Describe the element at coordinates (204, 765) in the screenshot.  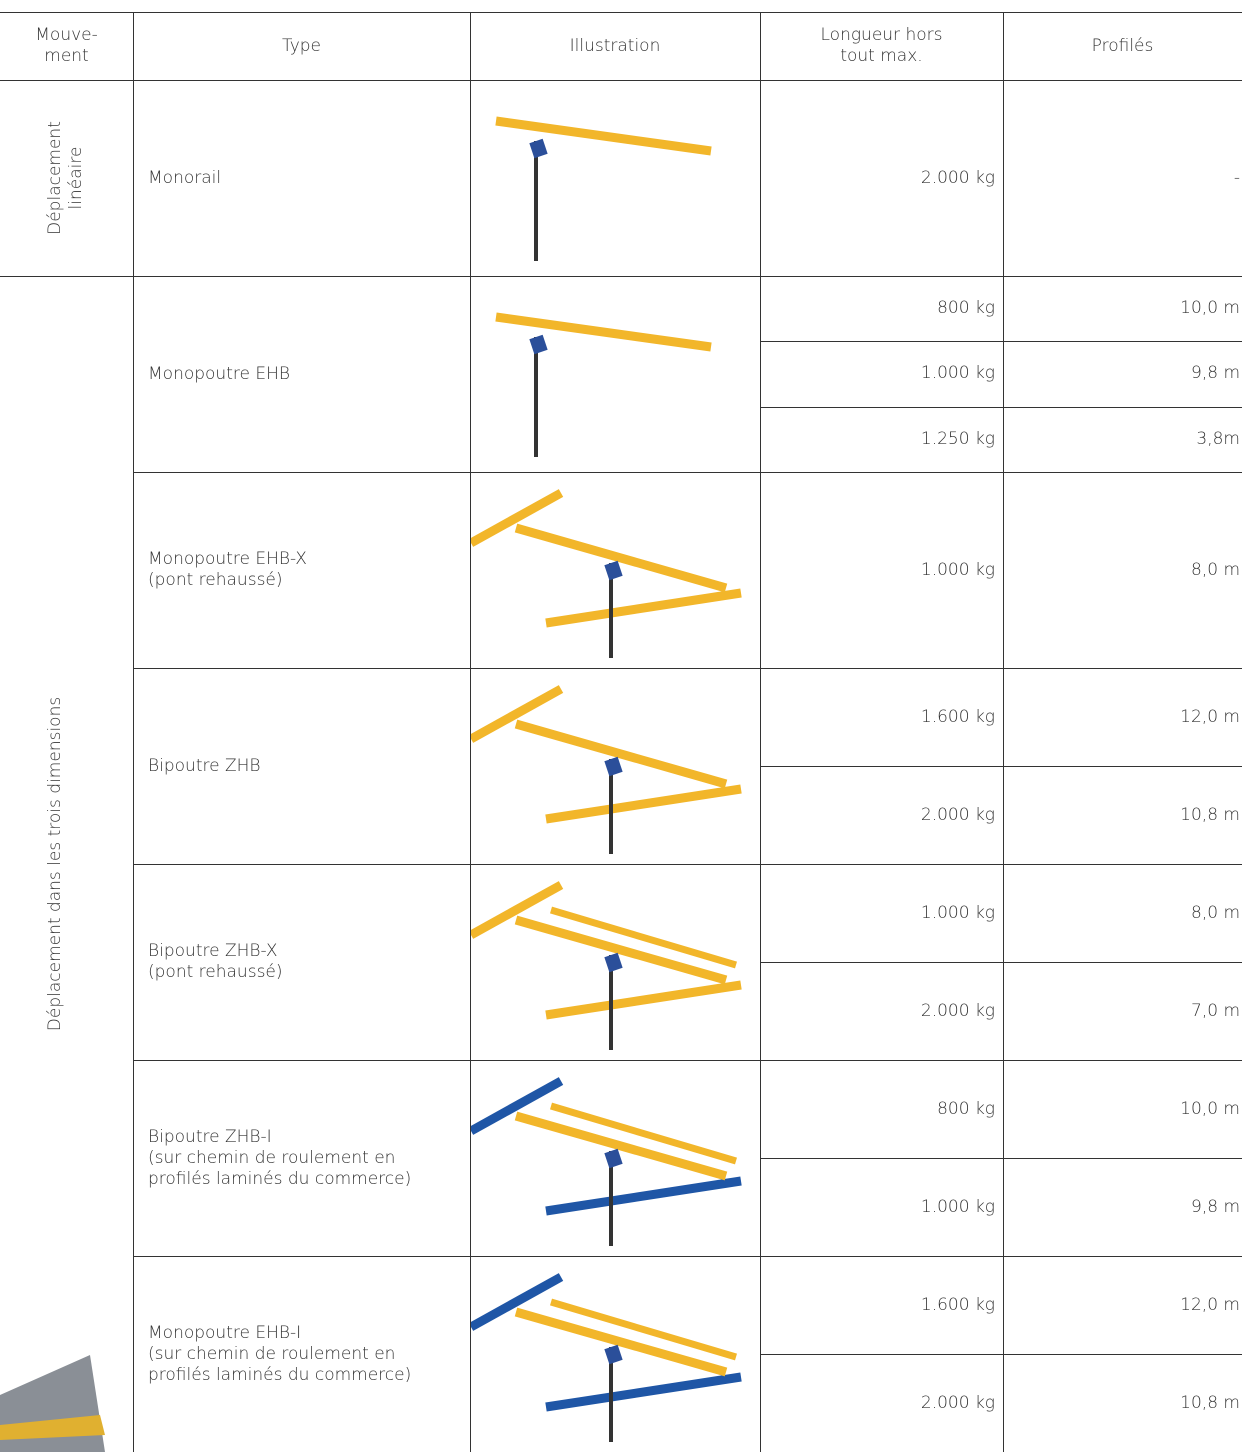
I see `type-cell: Bipoutre ZHB` at that location.